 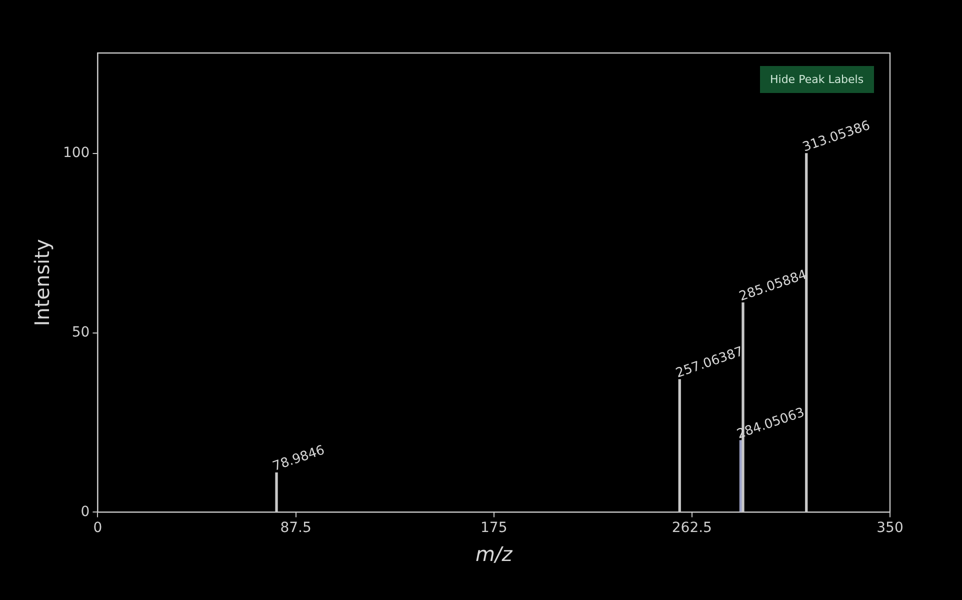 What do you see at coordinates (296, 528) in the screenshot?
I see `x-tick-label: 87.5` at bounding box center [296, 528].